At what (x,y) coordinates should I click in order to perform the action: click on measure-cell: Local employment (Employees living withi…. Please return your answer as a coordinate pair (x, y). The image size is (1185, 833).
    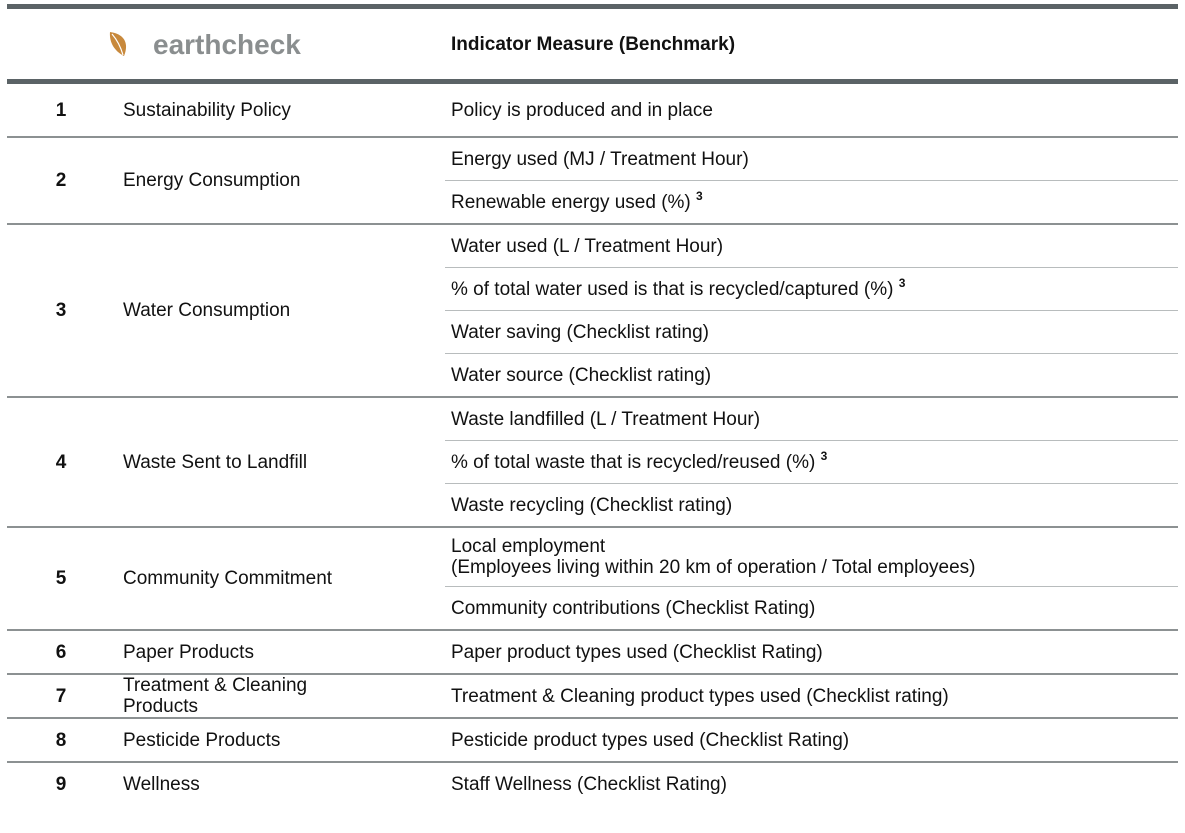
    Looking at the image, I should click on (811, 557).